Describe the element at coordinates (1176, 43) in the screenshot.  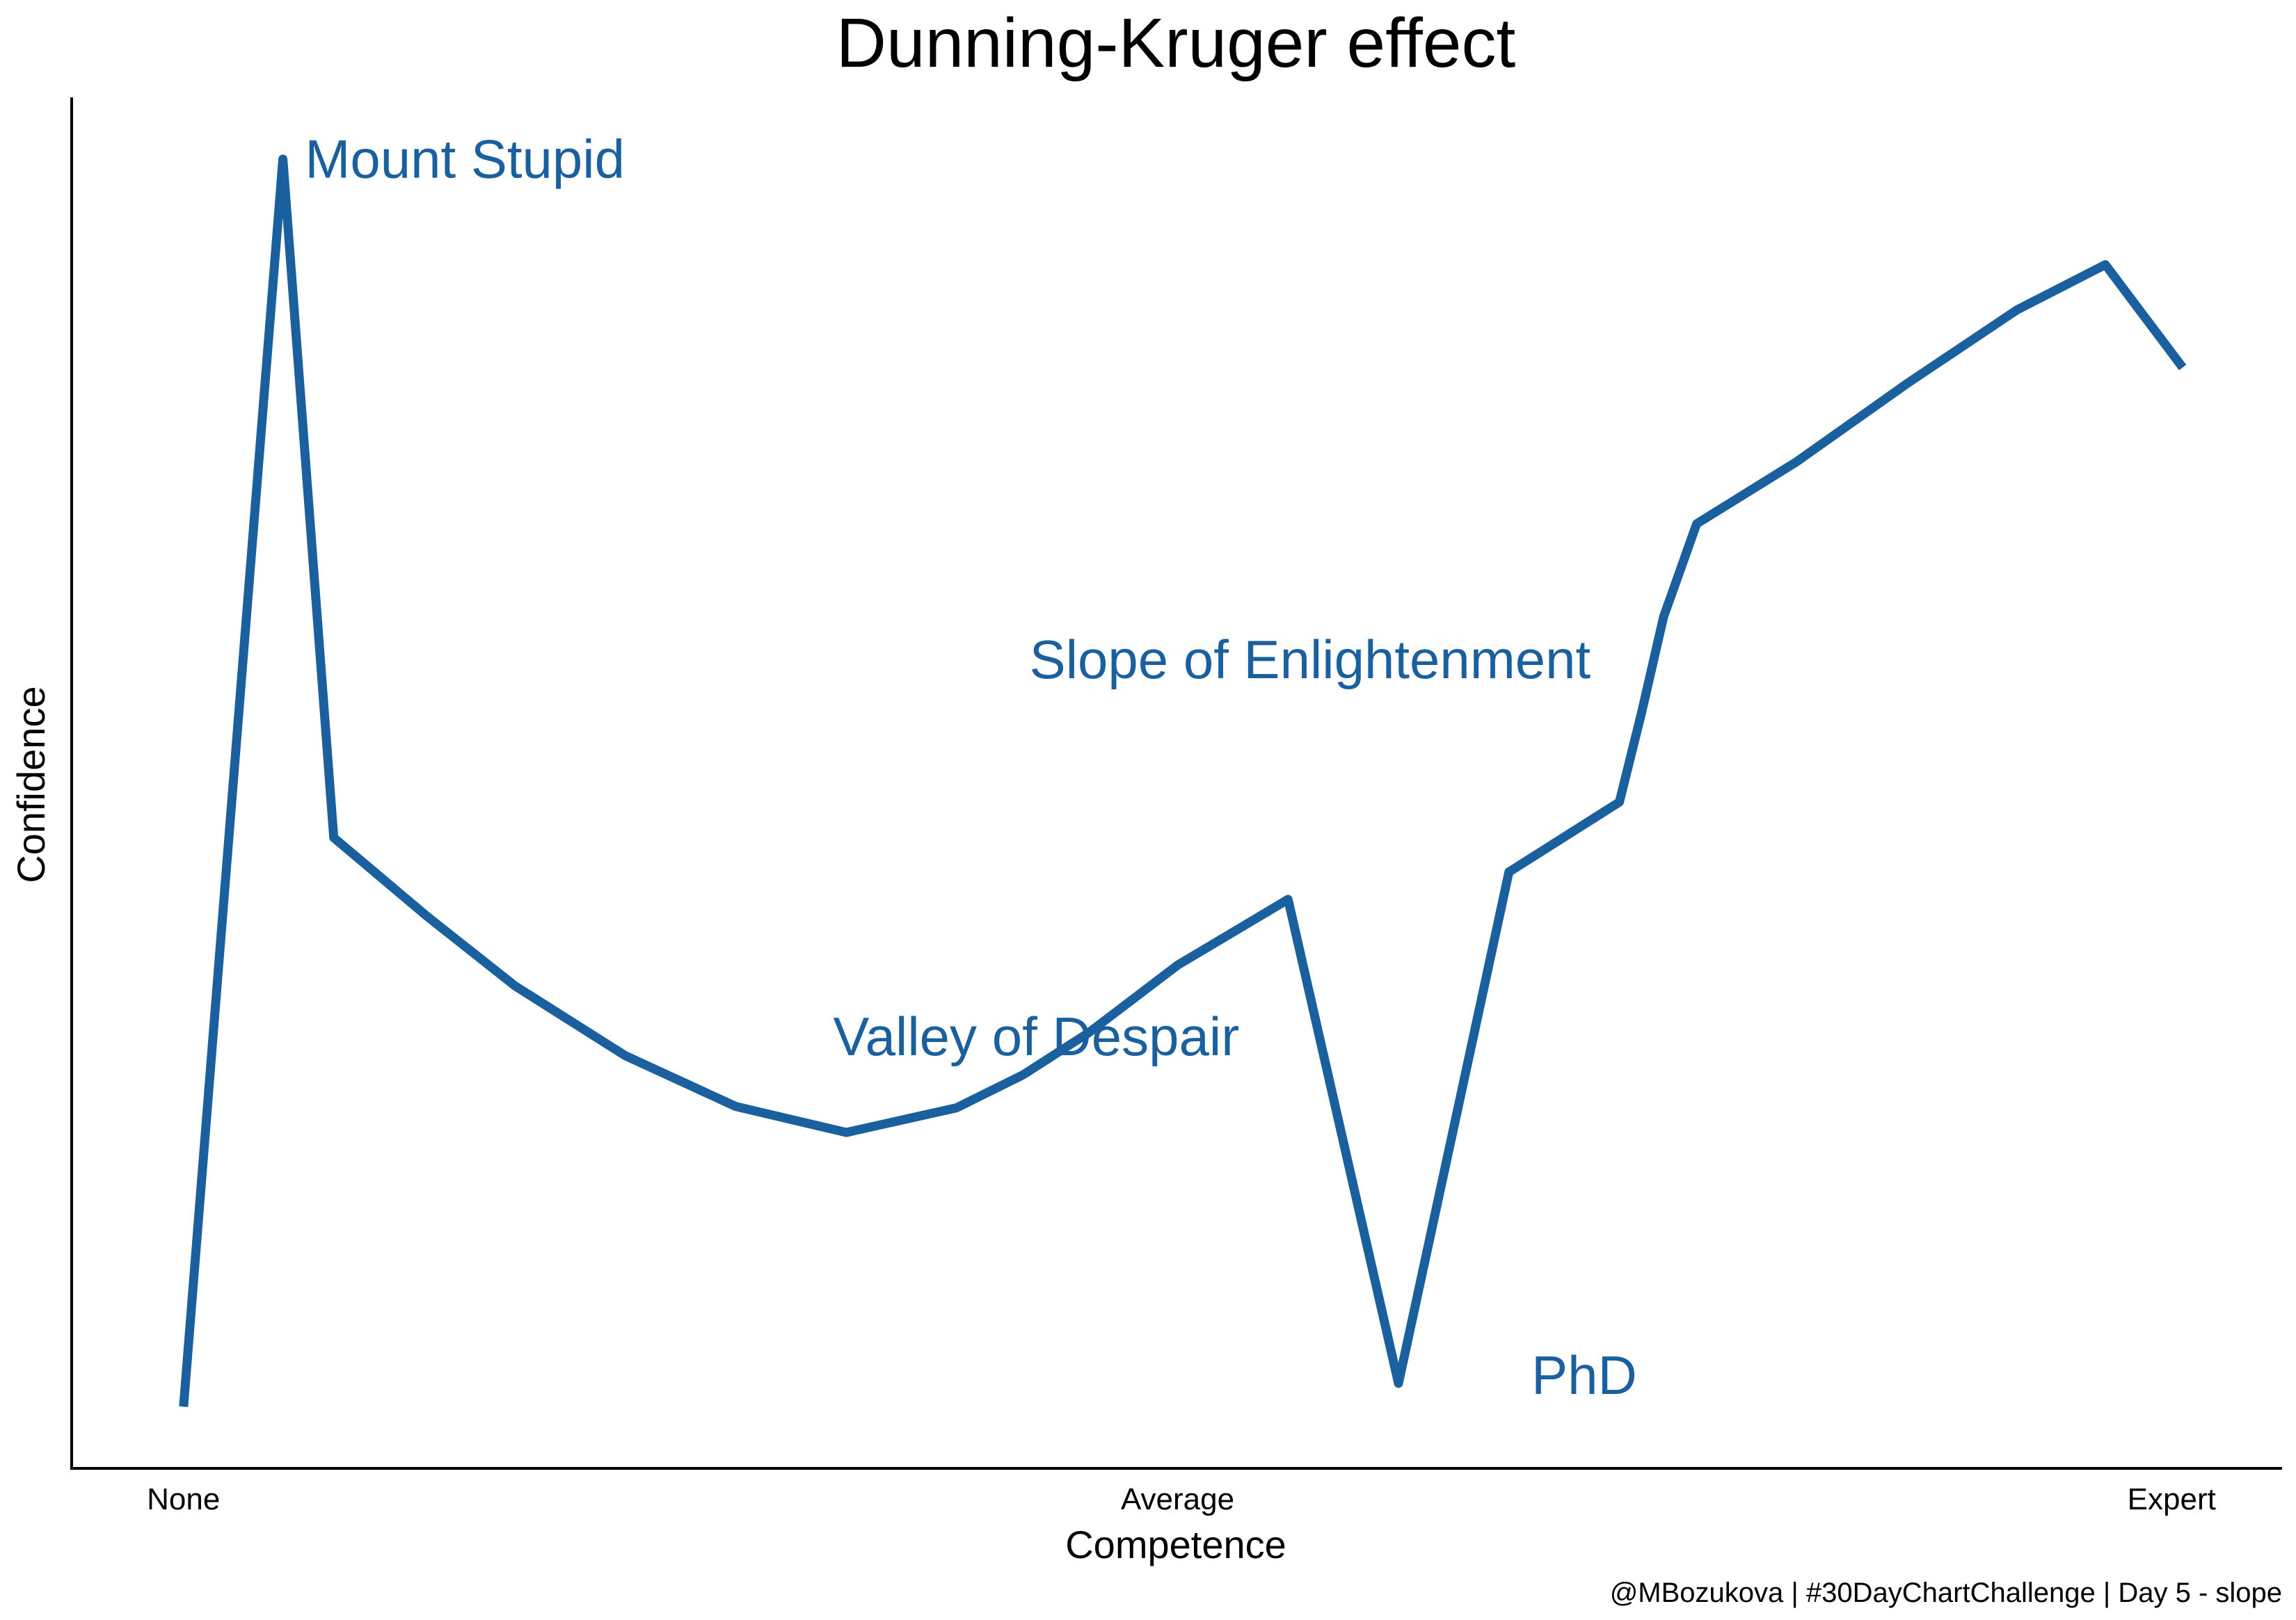
I see `chart-title: Dunning-Kruger effect` at that location.